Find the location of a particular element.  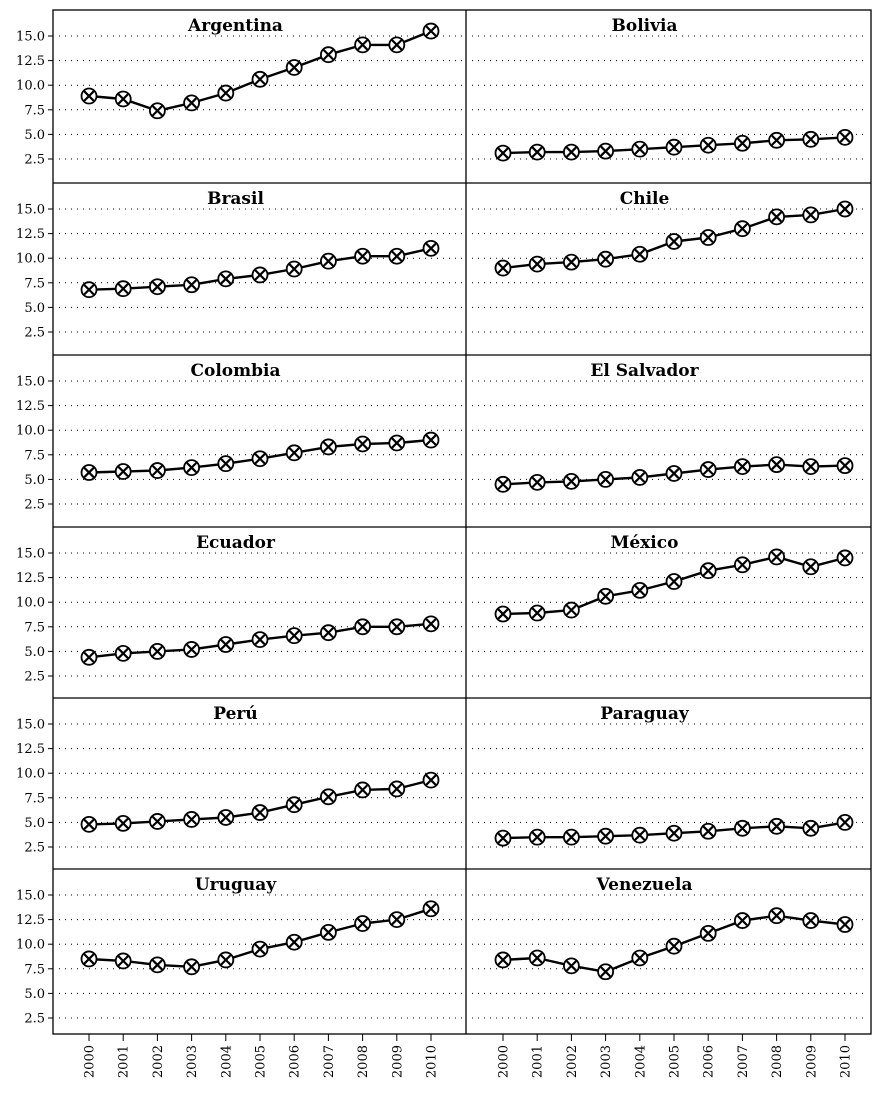

panel-title: Argentina is located at coordinates (235, 26).